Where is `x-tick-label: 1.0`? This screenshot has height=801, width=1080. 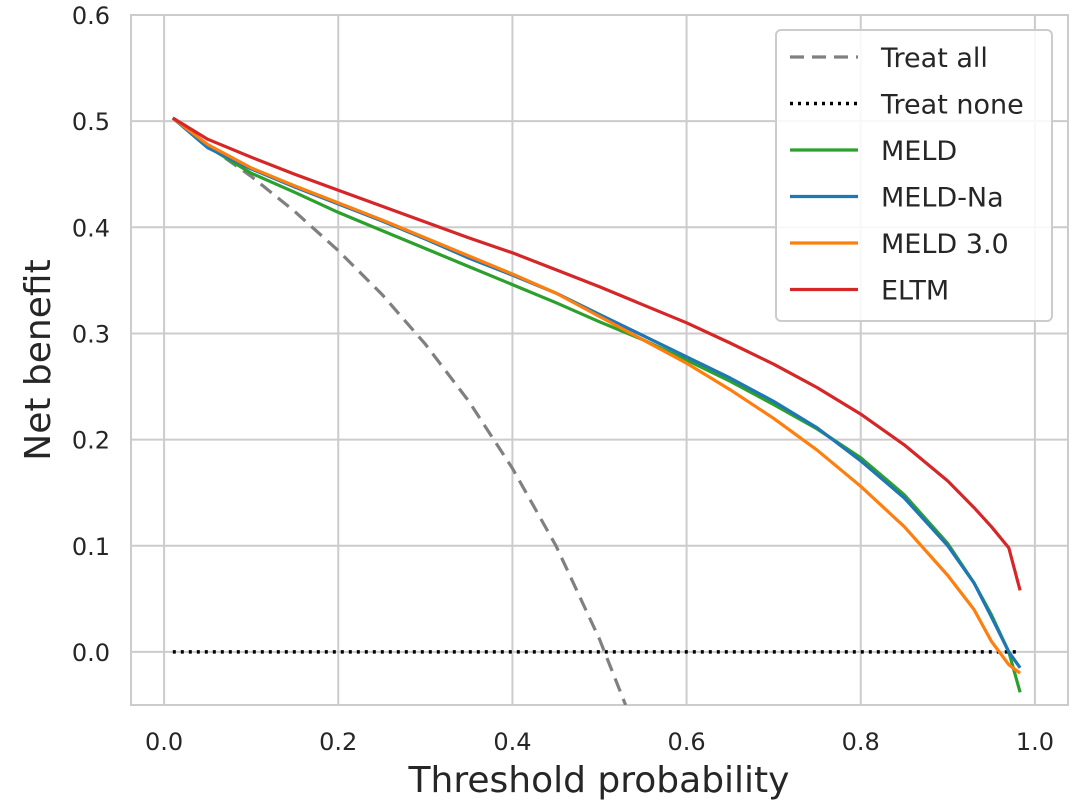 x-tick-label: 1.0 is located at coordinates (1035, 742).